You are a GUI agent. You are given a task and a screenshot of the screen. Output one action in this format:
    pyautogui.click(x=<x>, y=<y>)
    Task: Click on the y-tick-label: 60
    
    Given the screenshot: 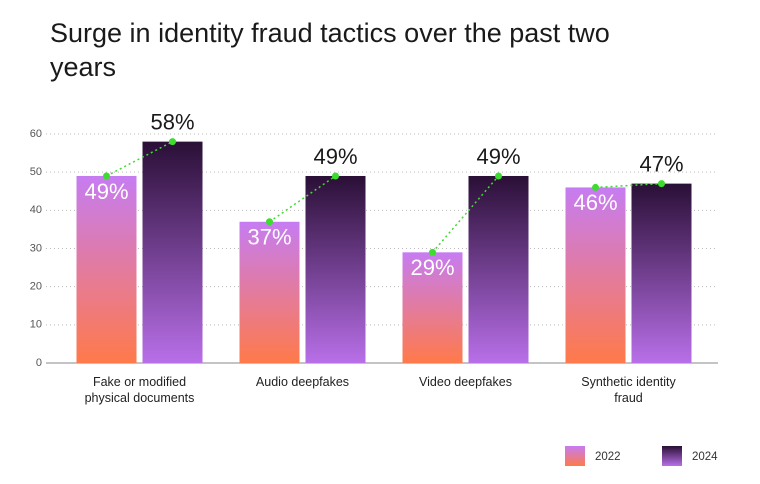 What is the action you would take?
    pyautogui.click(x=36, y=134)
    